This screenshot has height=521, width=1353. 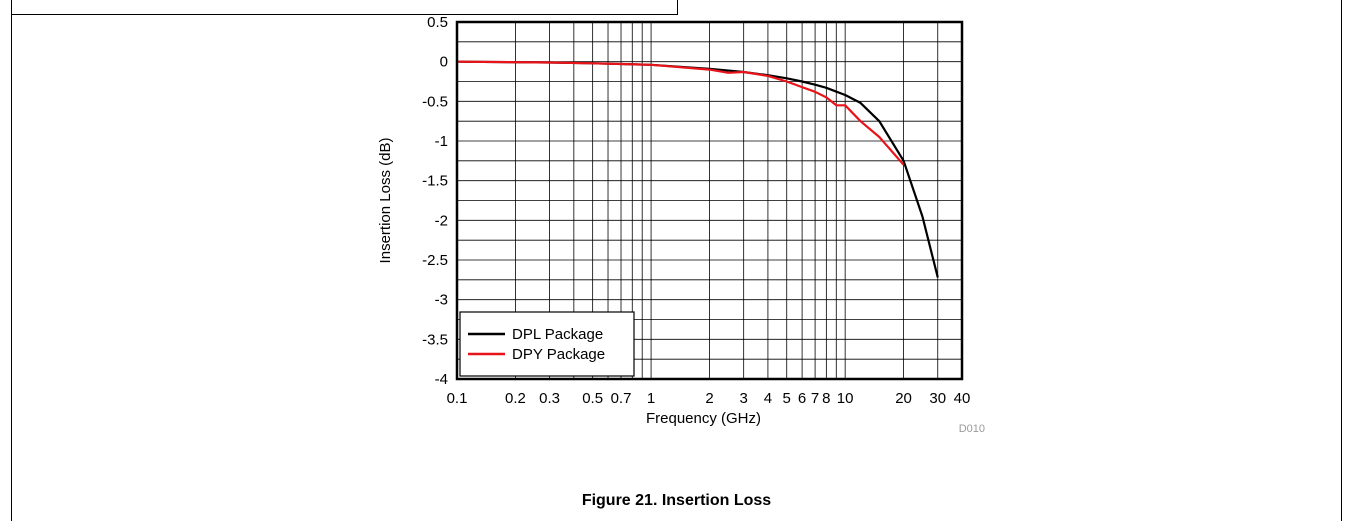 What do you see at coordinates (437, 22) in the screenshot?
I see `y-tick-label: 0.5` at bounding box center [437, 22].